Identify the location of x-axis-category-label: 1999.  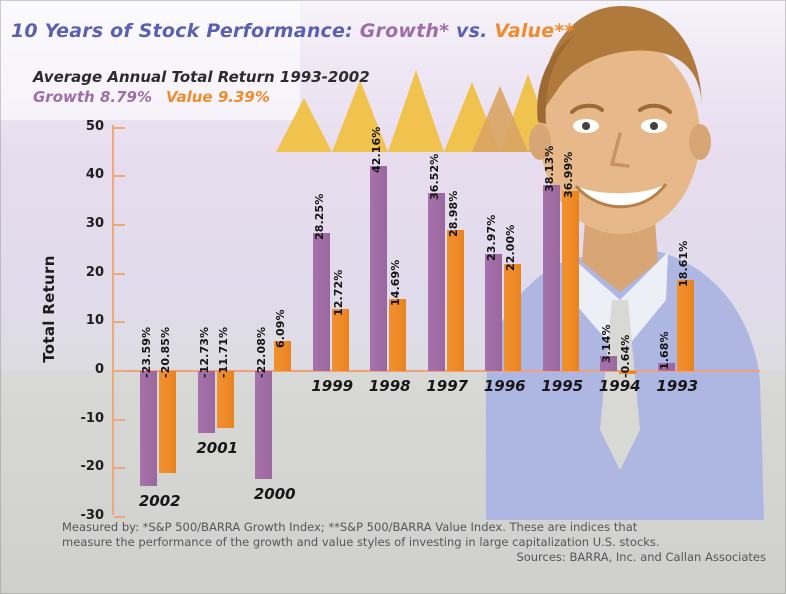
(332, 386).